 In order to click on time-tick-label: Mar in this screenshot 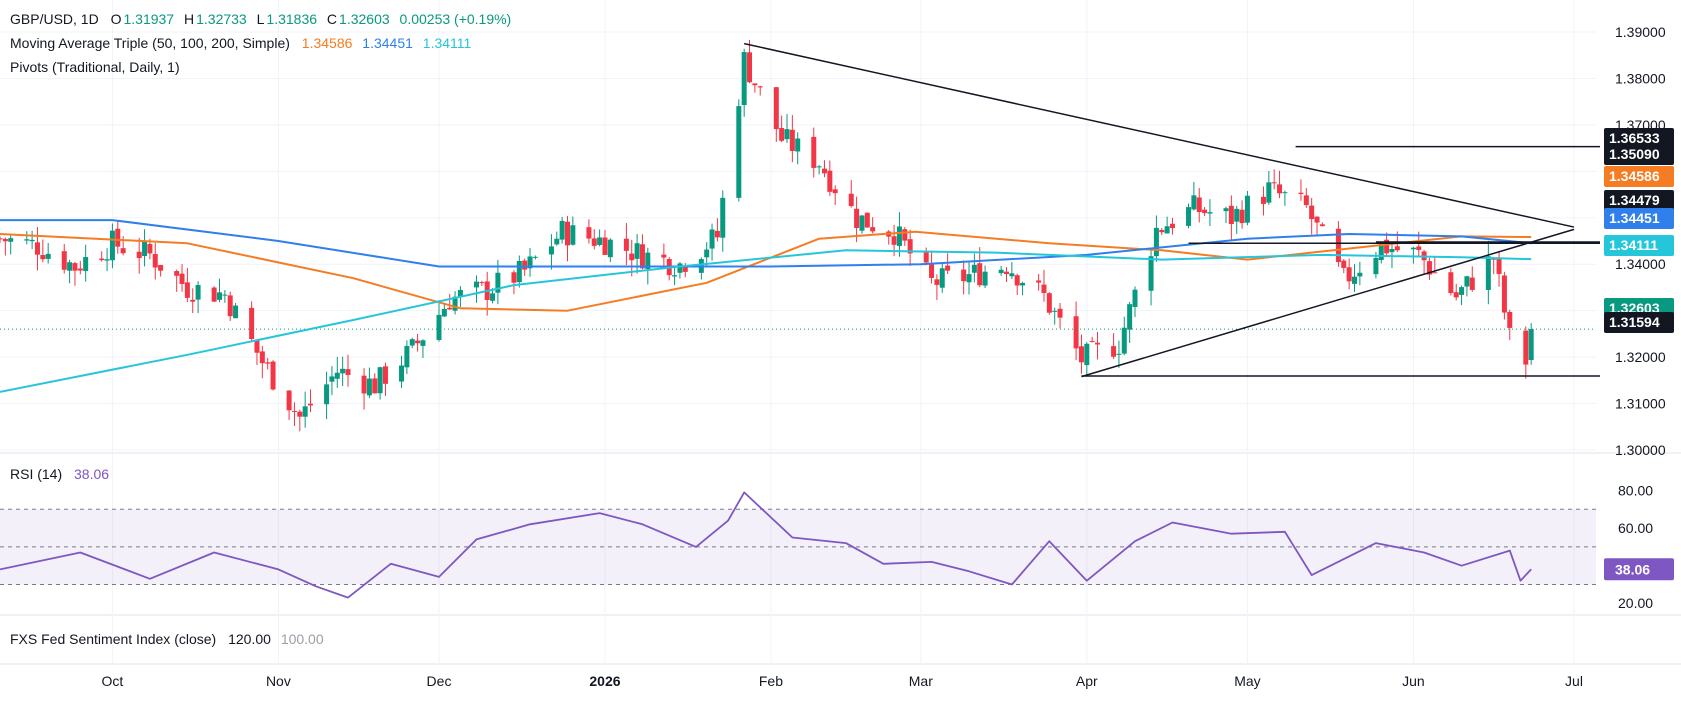, I will do `click(921, 681)`.